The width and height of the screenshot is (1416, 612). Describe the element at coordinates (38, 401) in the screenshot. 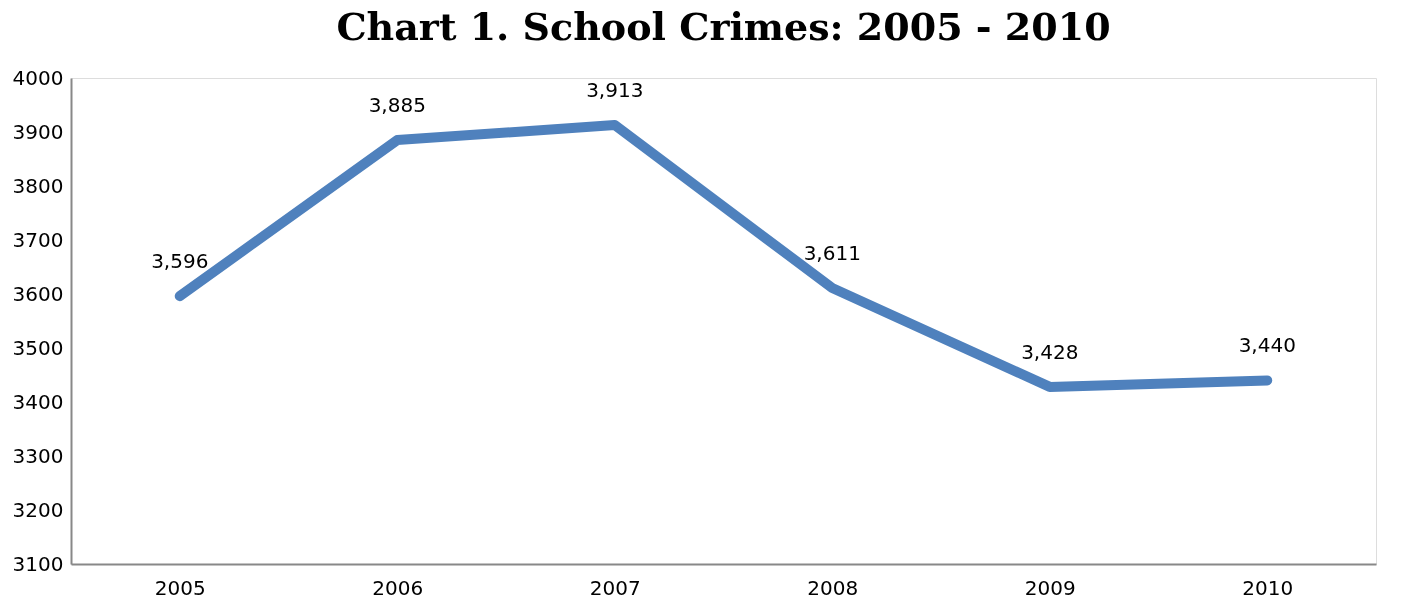

I see `y-tick-label: 3400` at that location.